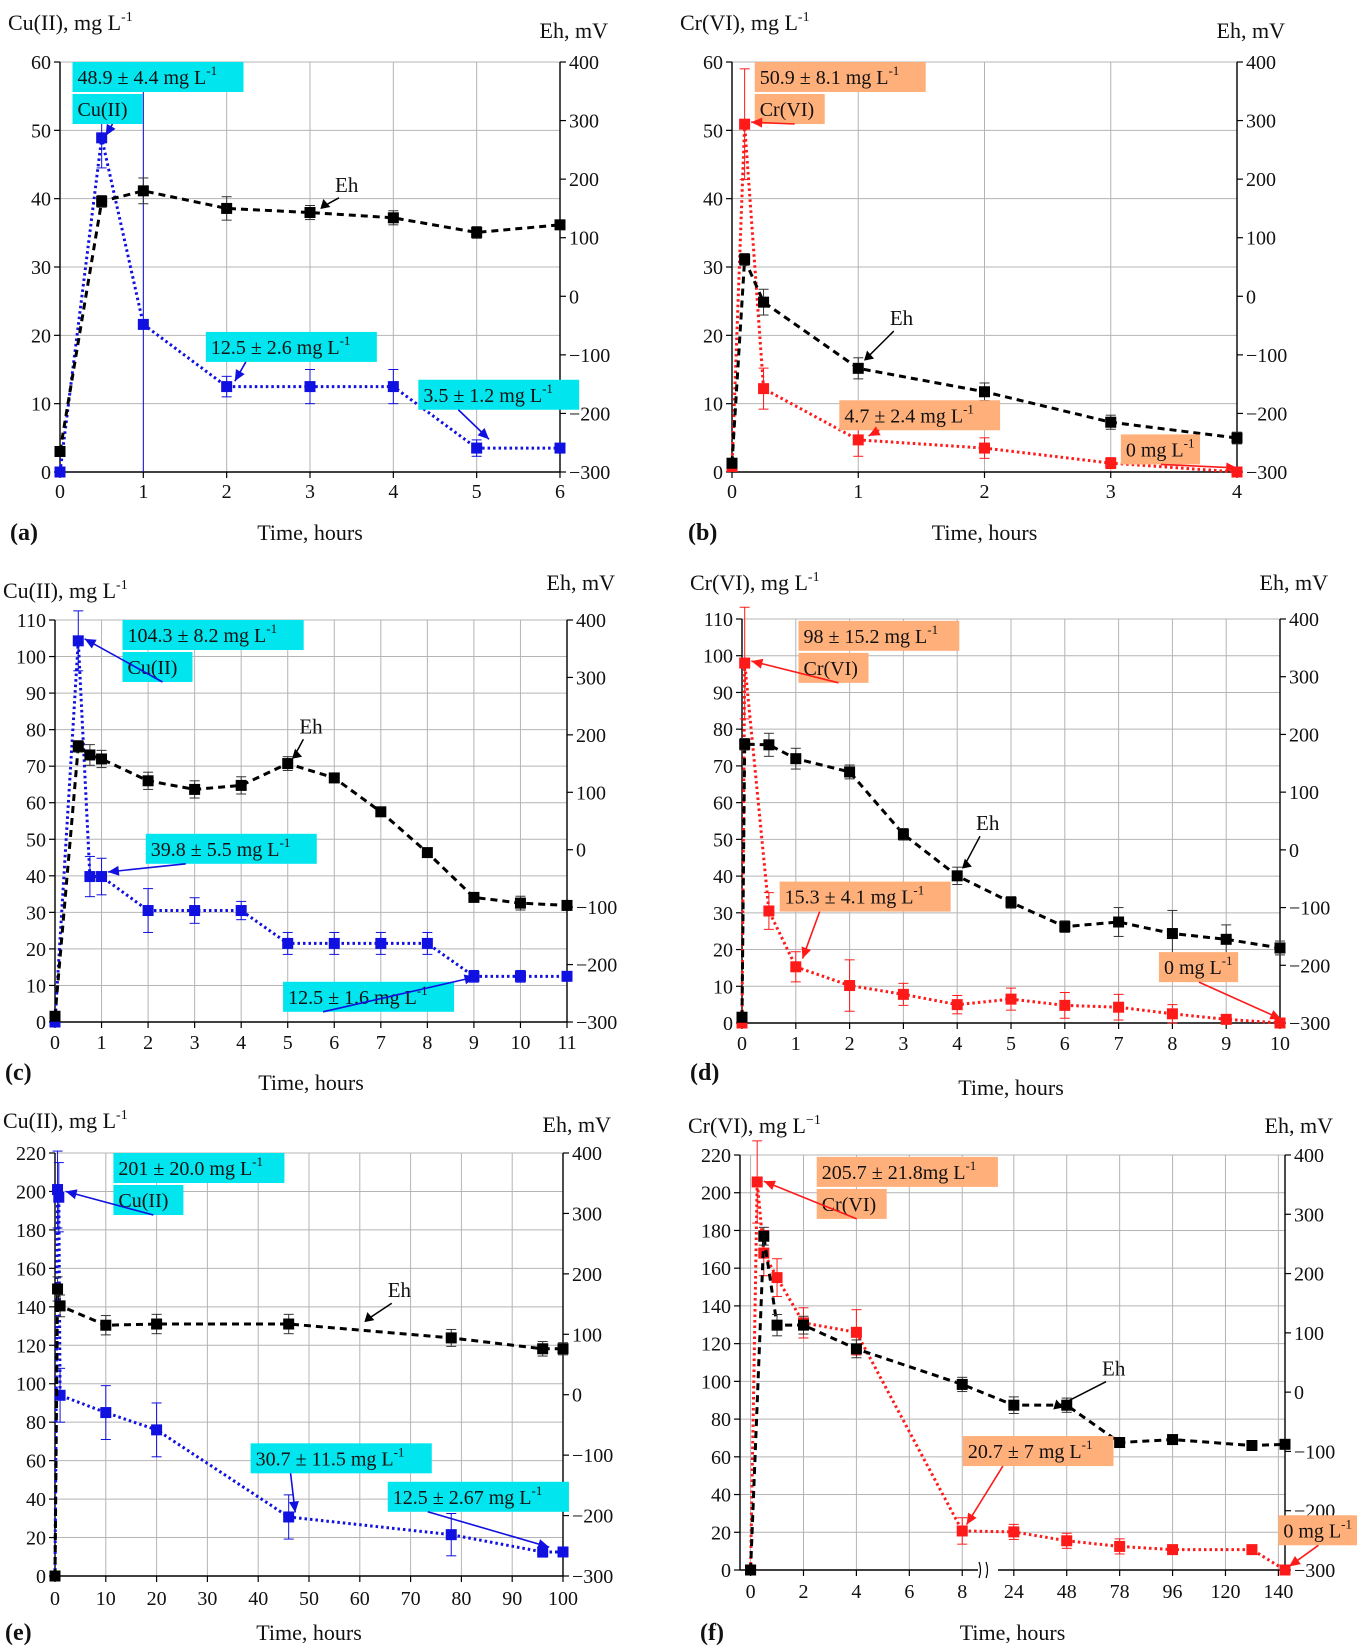  What do you see at coordinates (1080, 1395) in the screenshot?
I see `eh-arrow` at bounding box center [1080, 1395].